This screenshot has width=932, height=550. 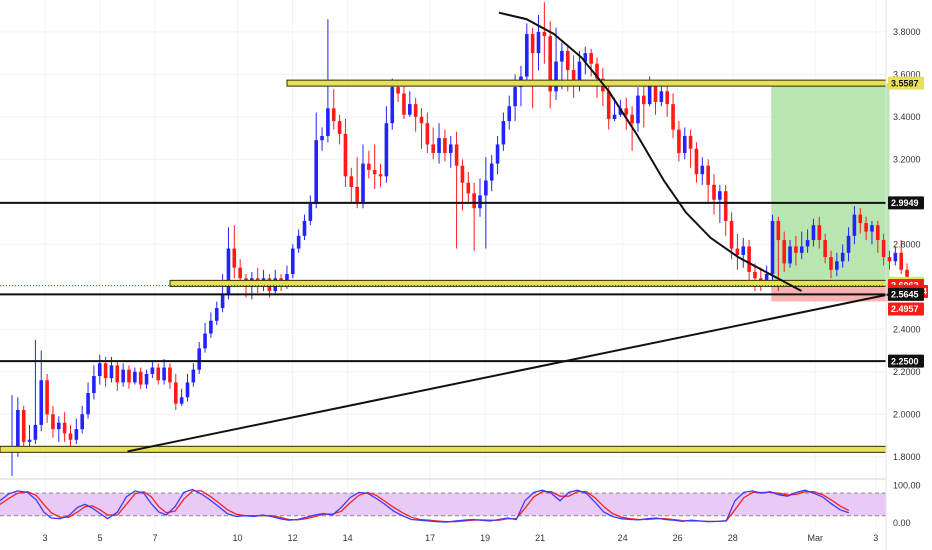 What do you see at coordinates (443, 504) in the screenshot?
I see `stochastic-band` at bounding box center [443, 504].